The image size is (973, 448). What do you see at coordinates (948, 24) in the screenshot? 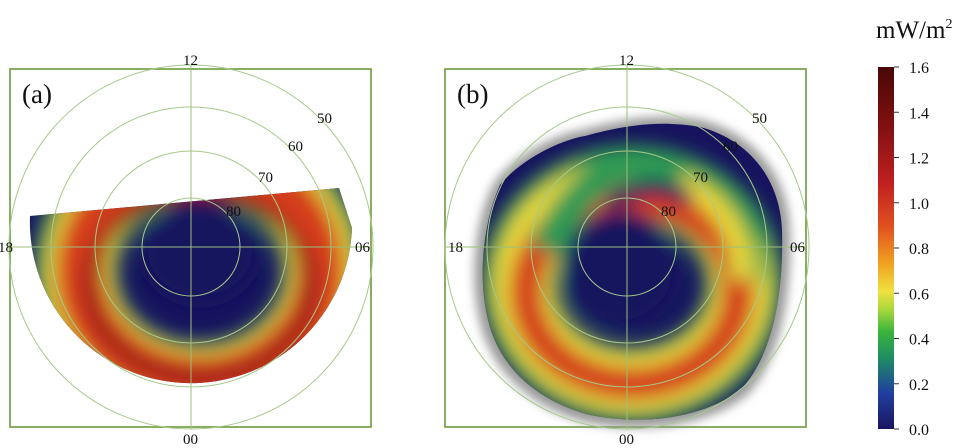
I see `colorbar-unit-sup: 2` at bounding box center [948, 24].